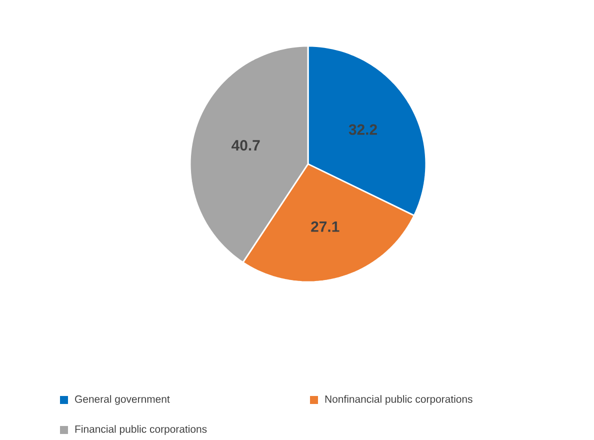  Describe the element at coordinates (398, 400) in the screenshot. I see `legend-label: Nonfinancial public corporations` at that location.